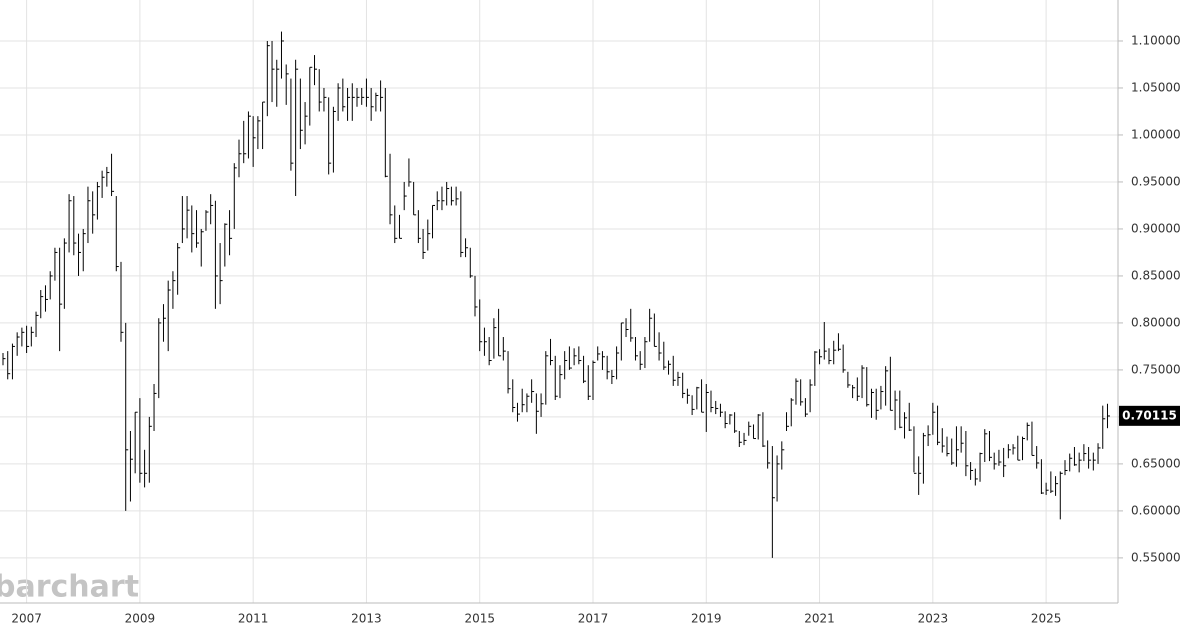 The image size is (1196, 629). Describe the element at coordinates (1156, 40) in the screenshot. I see `y-tick-label: 1.10000` at that location.